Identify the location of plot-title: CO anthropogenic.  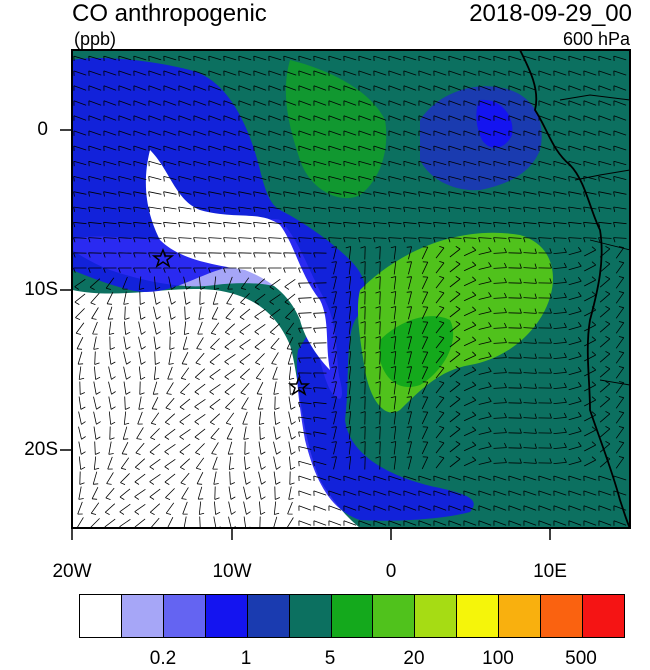
(169, 13).